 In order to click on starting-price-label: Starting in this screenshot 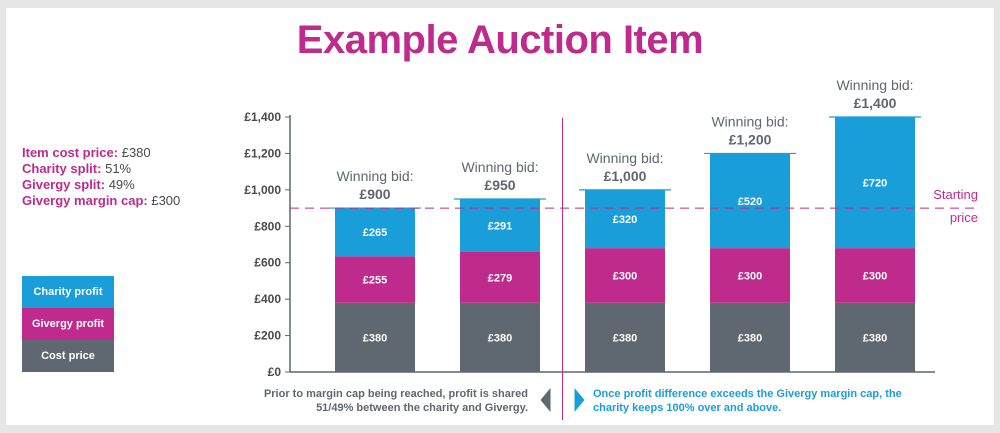, I will do `click(955, 194)`.